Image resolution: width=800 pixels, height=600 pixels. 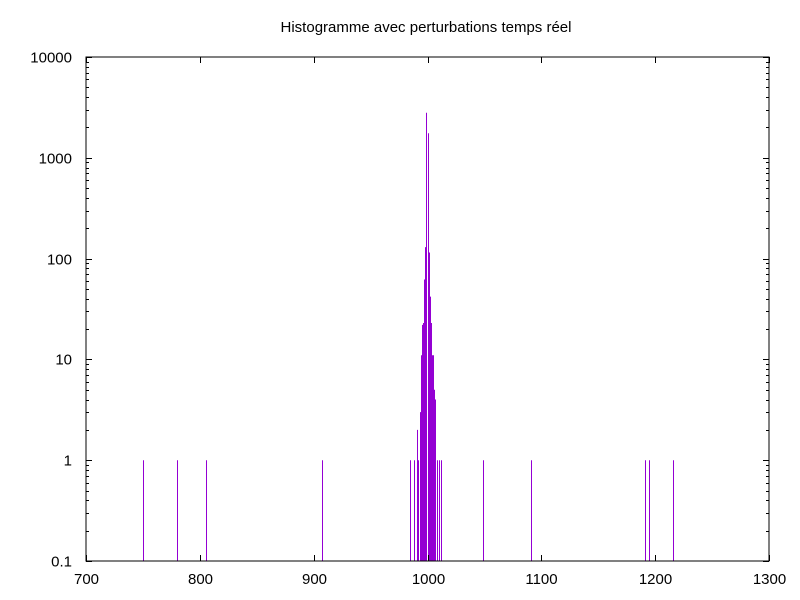 I want to click on x-tick-label: 1200, so click(x=655, y=579).